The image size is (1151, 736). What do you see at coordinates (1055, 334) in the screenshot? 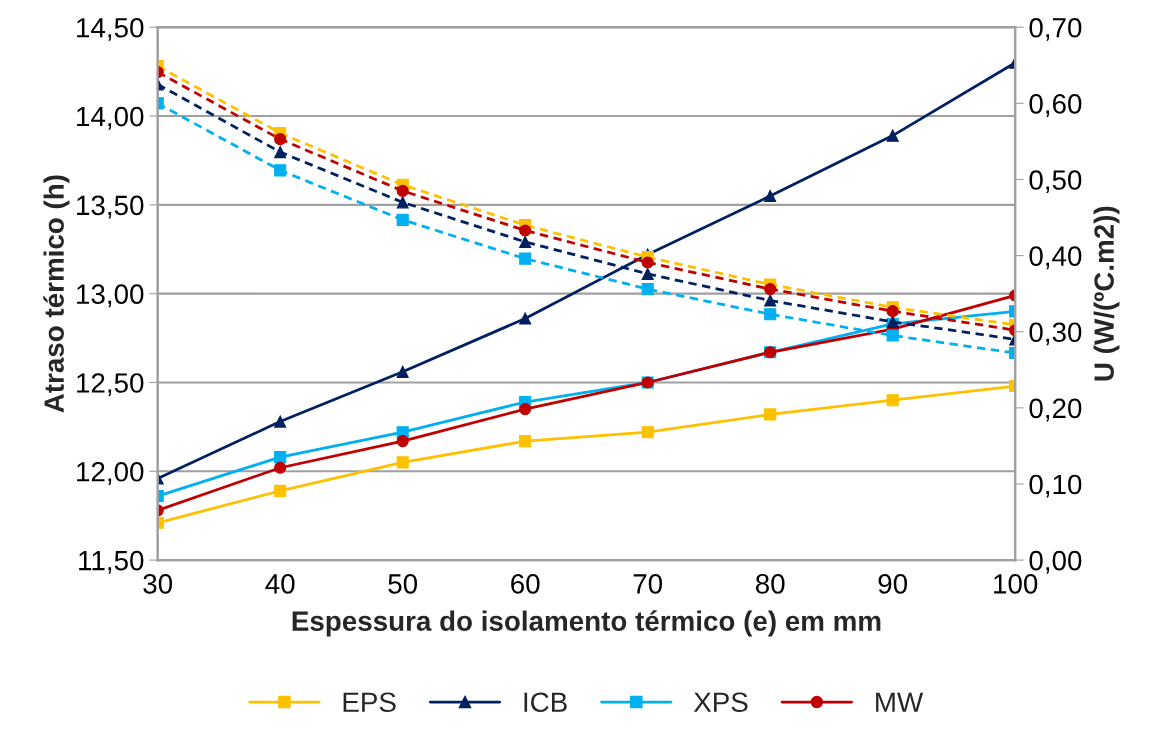
I see `y2-tick-label: 0,30` at bounding box center [1055, 334].